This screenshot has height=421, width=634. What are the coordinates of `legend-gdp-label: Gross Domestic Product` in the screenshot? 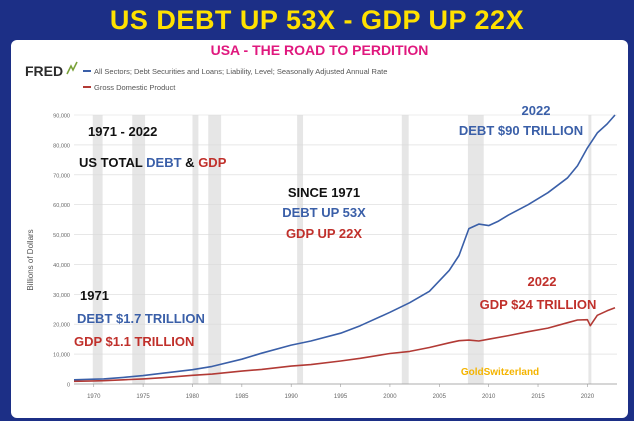 It's located at (135, 87).